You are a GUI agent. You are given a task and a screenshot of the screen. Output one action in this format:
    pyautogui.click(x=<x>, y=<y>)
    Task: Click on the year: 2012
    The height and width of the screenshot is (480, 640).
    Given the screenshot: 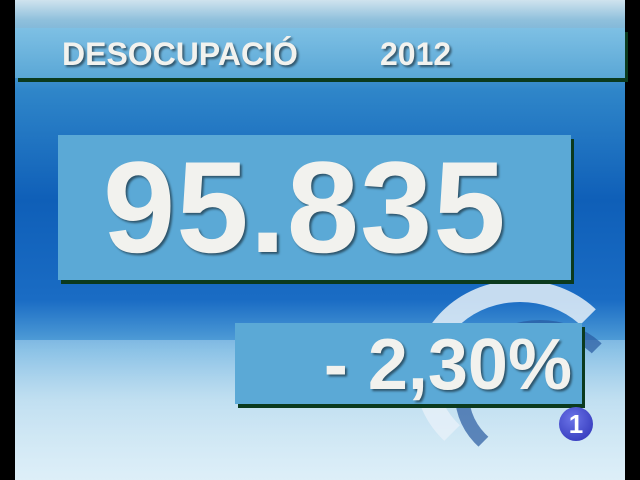 What is the action you would take?
    pyautogui.click(x=416, y=54)
    